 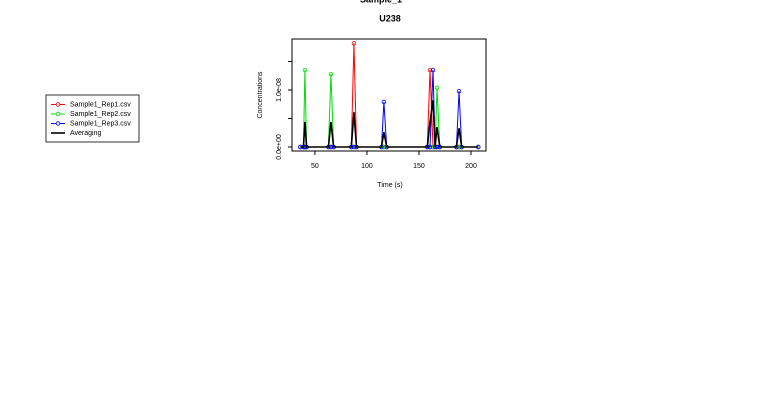 What do you see at coordinates (279, 147) in the screenshot?
I see `y-tick-label: 0.0e+00` at bounding box center [279, 147].